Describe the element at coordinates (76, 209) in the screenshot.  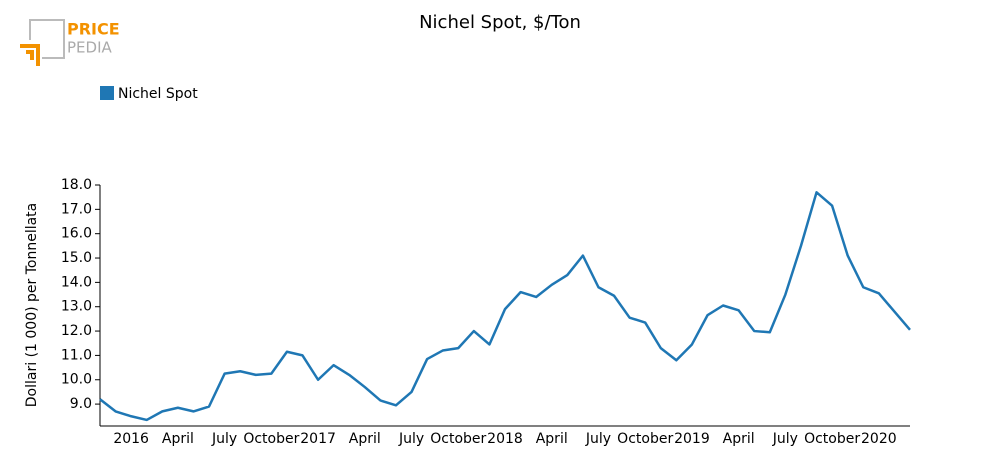
I see `y-tick-label: 17.0` at that location.